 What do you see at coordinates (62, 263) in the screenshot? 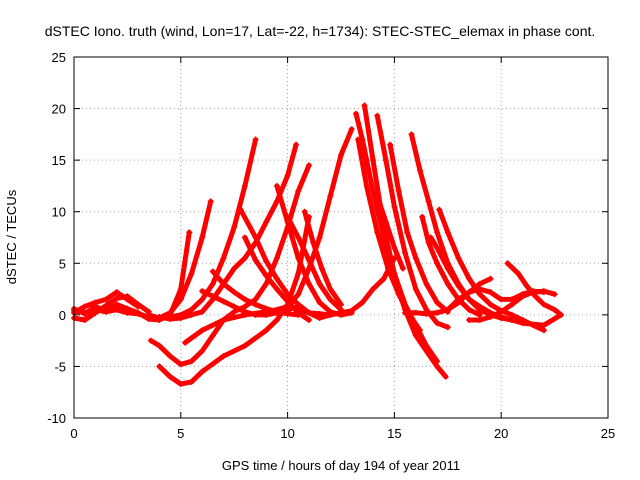
I see `y-tick-label: 5` at bounding box center [62, 263].